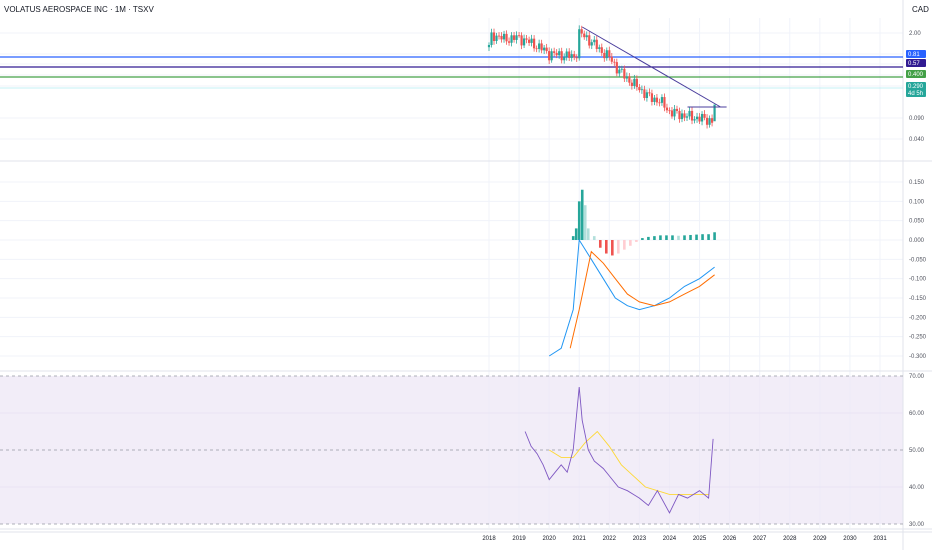 This screenshot has height=550, width=932. I want to click on macd-line, so click(631, 297).